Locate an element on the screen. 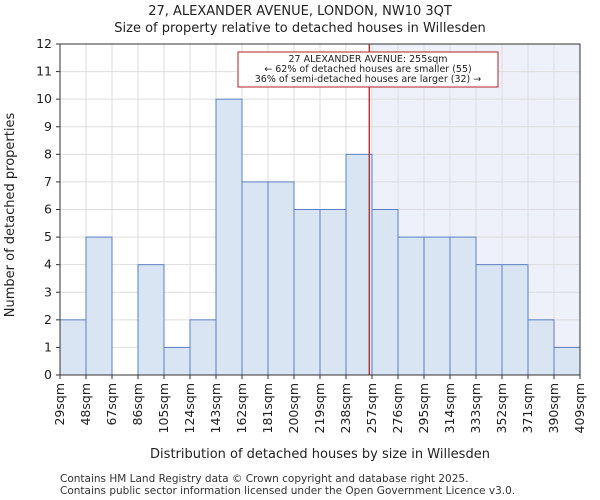 The width and height of the screenshot is (600, 500). x-tick-label: 371sqm is located at coordinates (527, 408).